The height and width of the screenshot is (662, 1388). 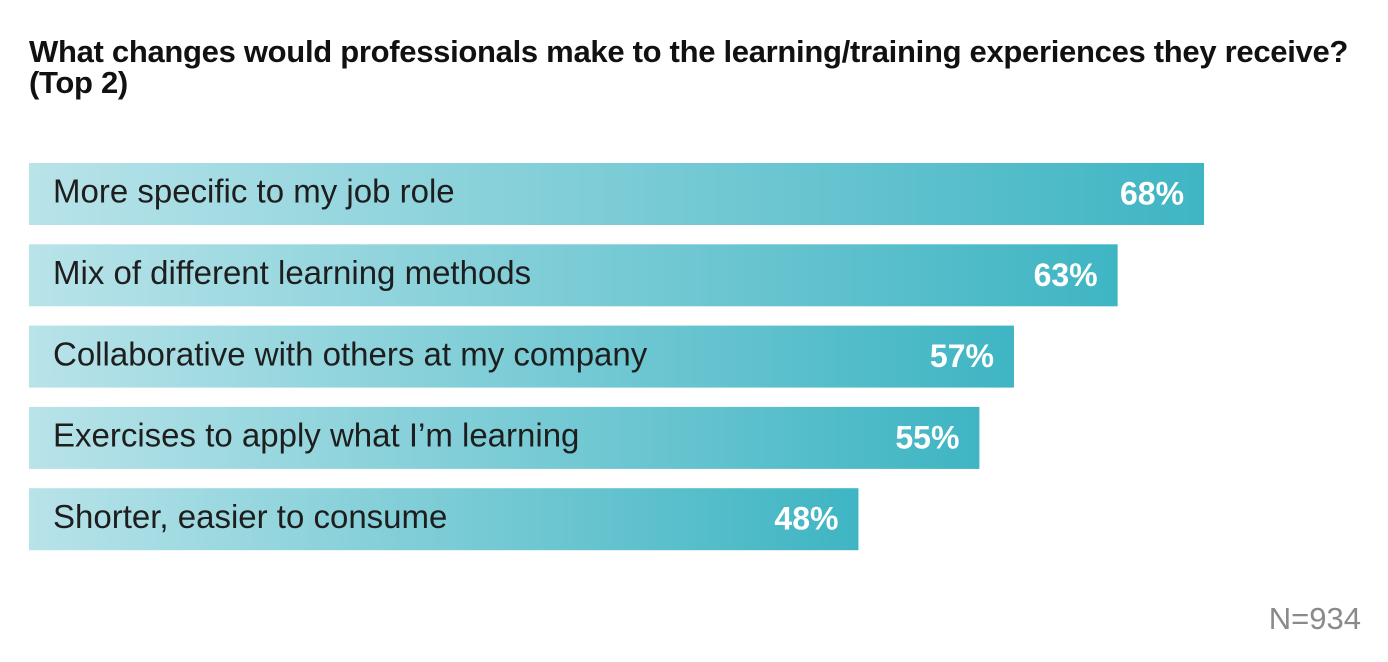 What do you see at coordinates (292, 272) in the screenshot?
I see `category-label: Mix of different learning methods` at bounding box center [292, 272].